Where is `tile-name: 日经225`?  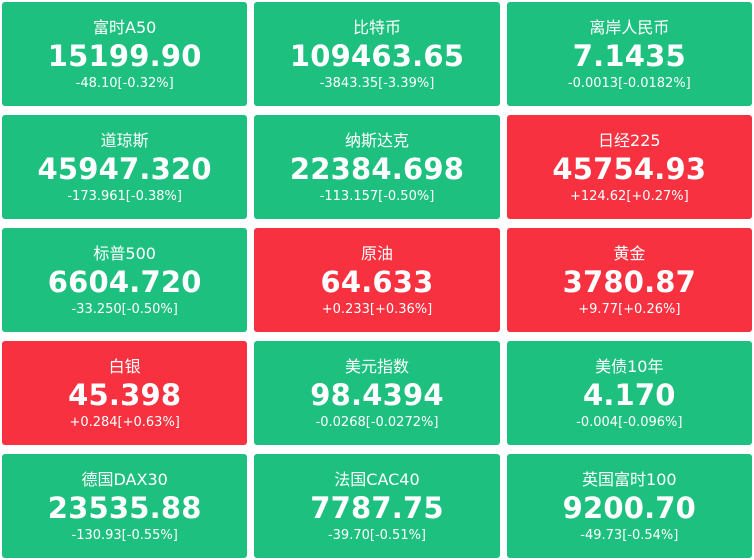 tile-name: 日经225 is located at coordinates (629, 140).